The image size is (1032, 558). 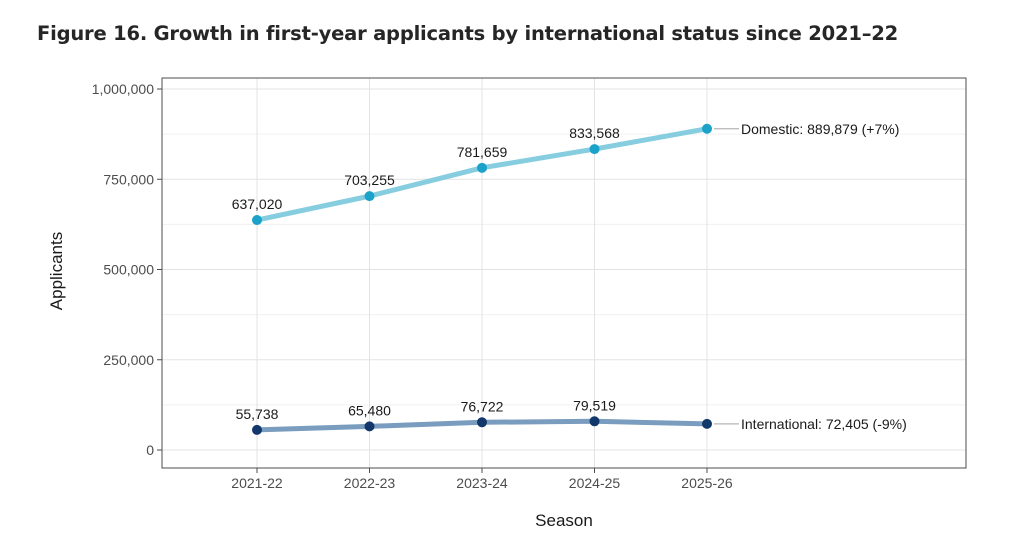 What do you see at coordinates (707, 483) in the screenshot?
I see `x-tick-label: 2025-26` at bounding box center [707, 483].